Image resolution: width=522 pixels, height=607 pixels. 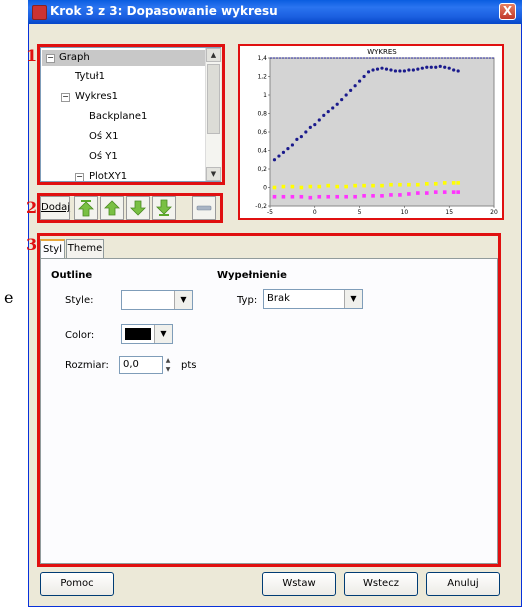 What do you see at coordinates (265, 188) in the screenshot?
I see `y-tick-label: 0` at bounding box center [265, 188].